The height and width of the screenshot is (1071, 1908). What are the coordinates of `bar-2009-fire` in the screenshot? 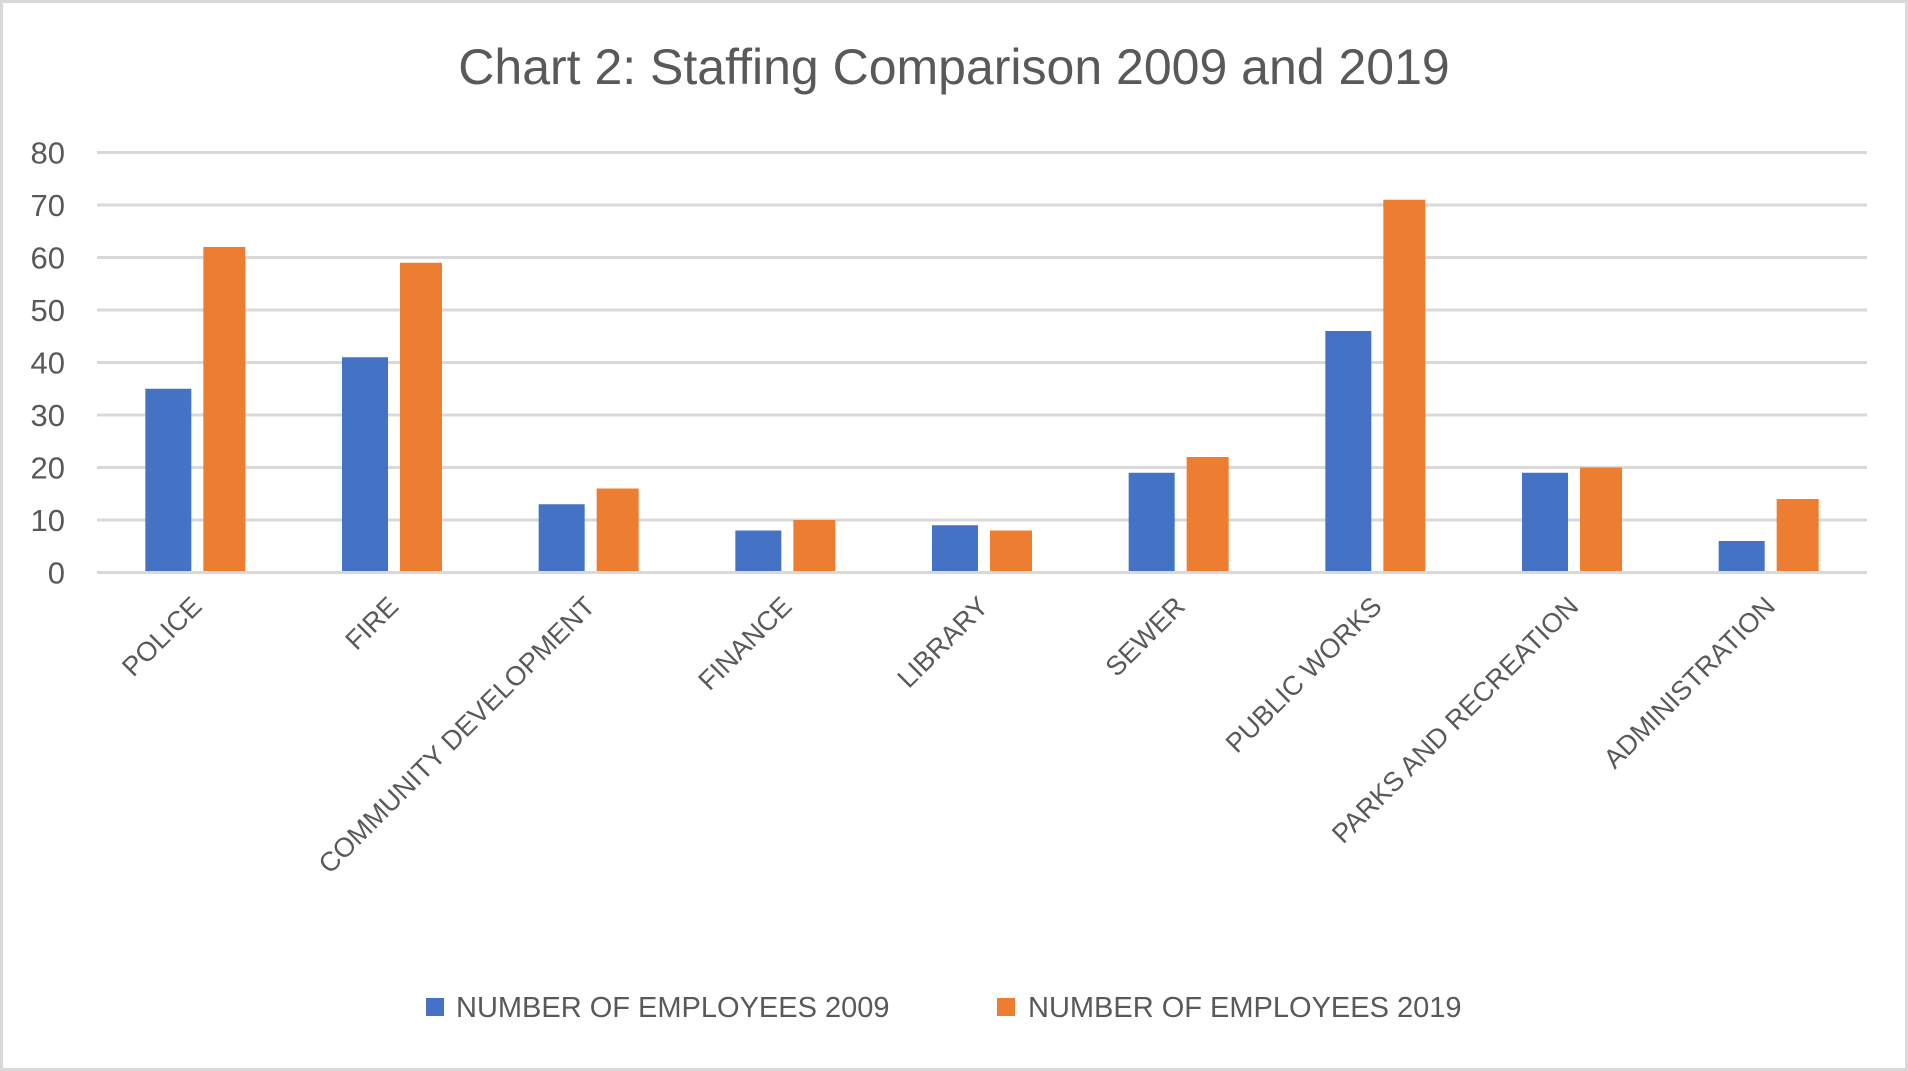 It's located at (365, 464).